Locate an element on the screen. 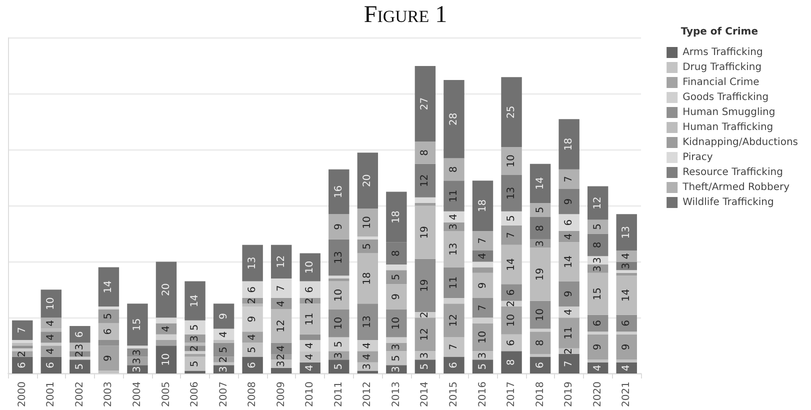  x-tick-label: 2001 is located at coordinates (51, 395).